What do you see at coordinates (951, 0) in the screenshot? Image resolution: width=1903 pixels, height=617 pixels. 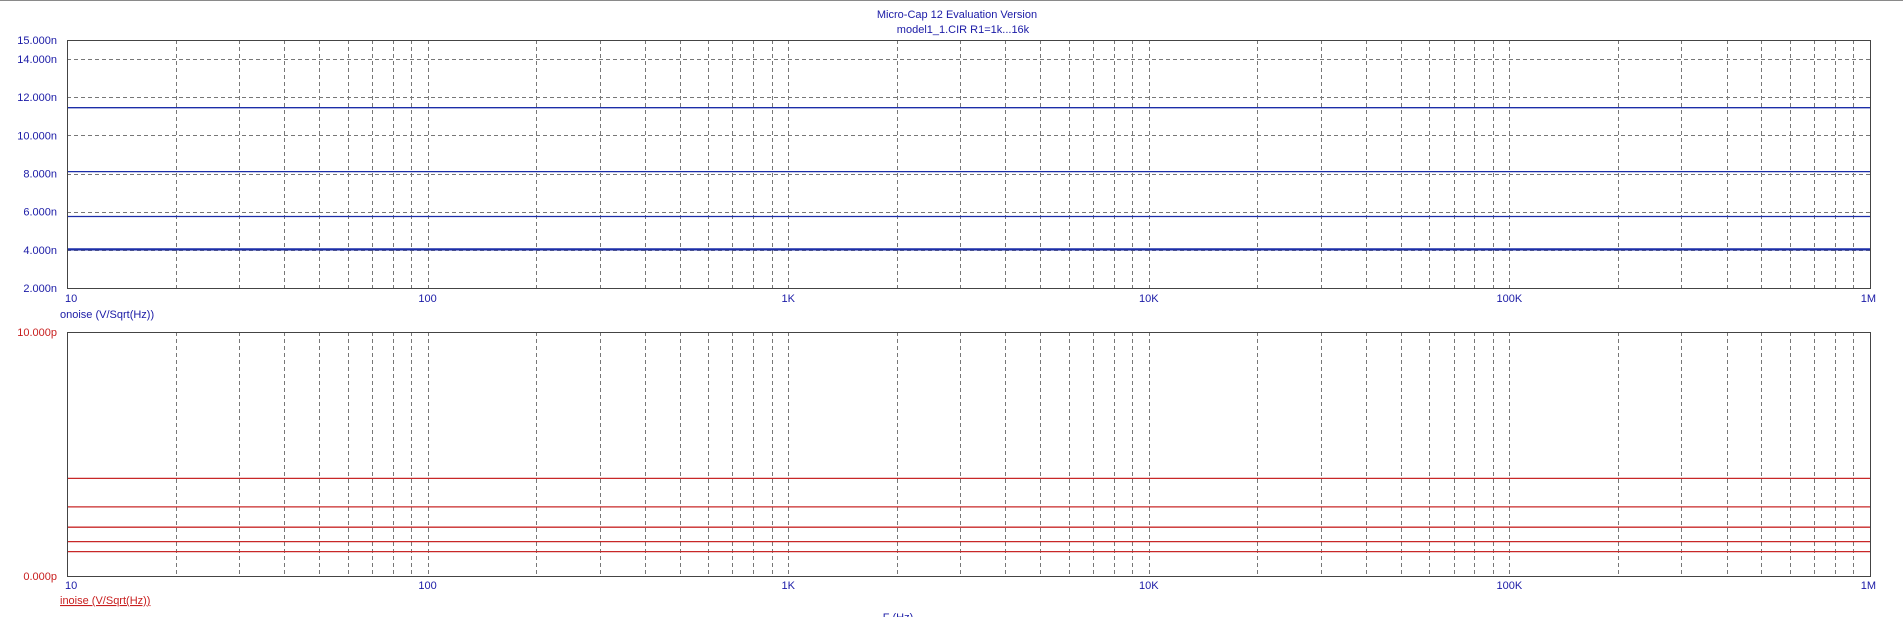 I see `window-top-border` at bounding box center [951, 0].